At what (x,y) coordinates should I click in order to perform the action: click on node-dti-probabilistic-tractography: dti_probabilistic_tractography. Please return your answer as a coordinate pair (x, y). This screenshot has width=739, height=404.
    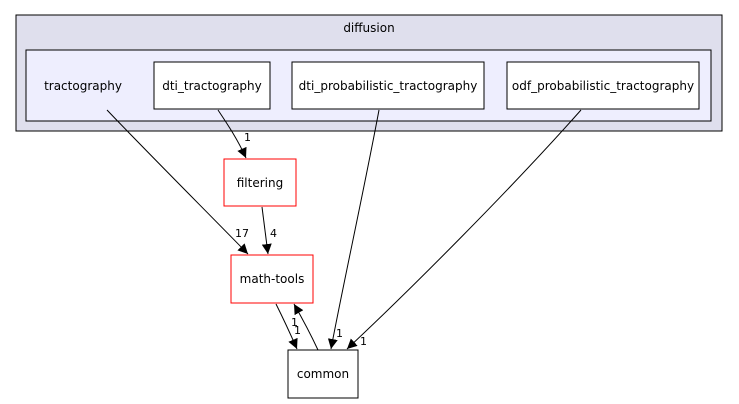
    Looking at the image, I should click on (388, 85).